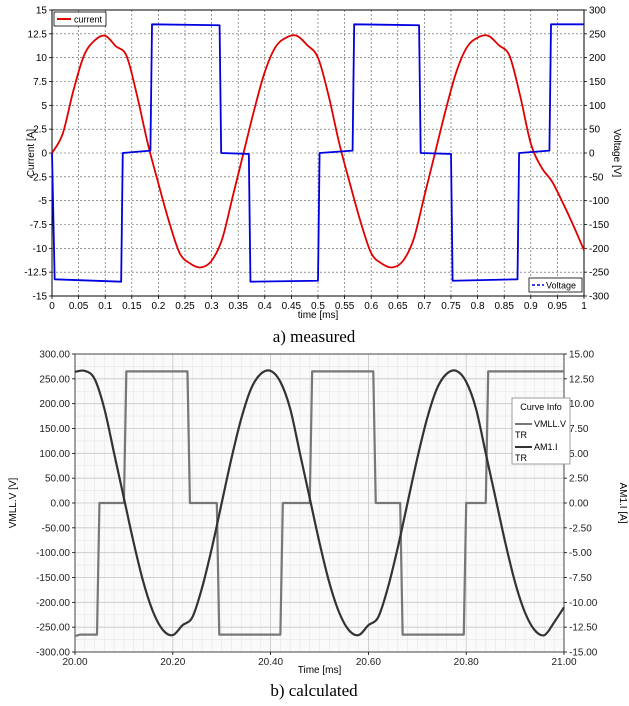 The image size is (629, 706). What do you see at coordinates (42, 201) in the screenshot?
I see `a-y-tick-label: -5` at bounding box center [42, 201].